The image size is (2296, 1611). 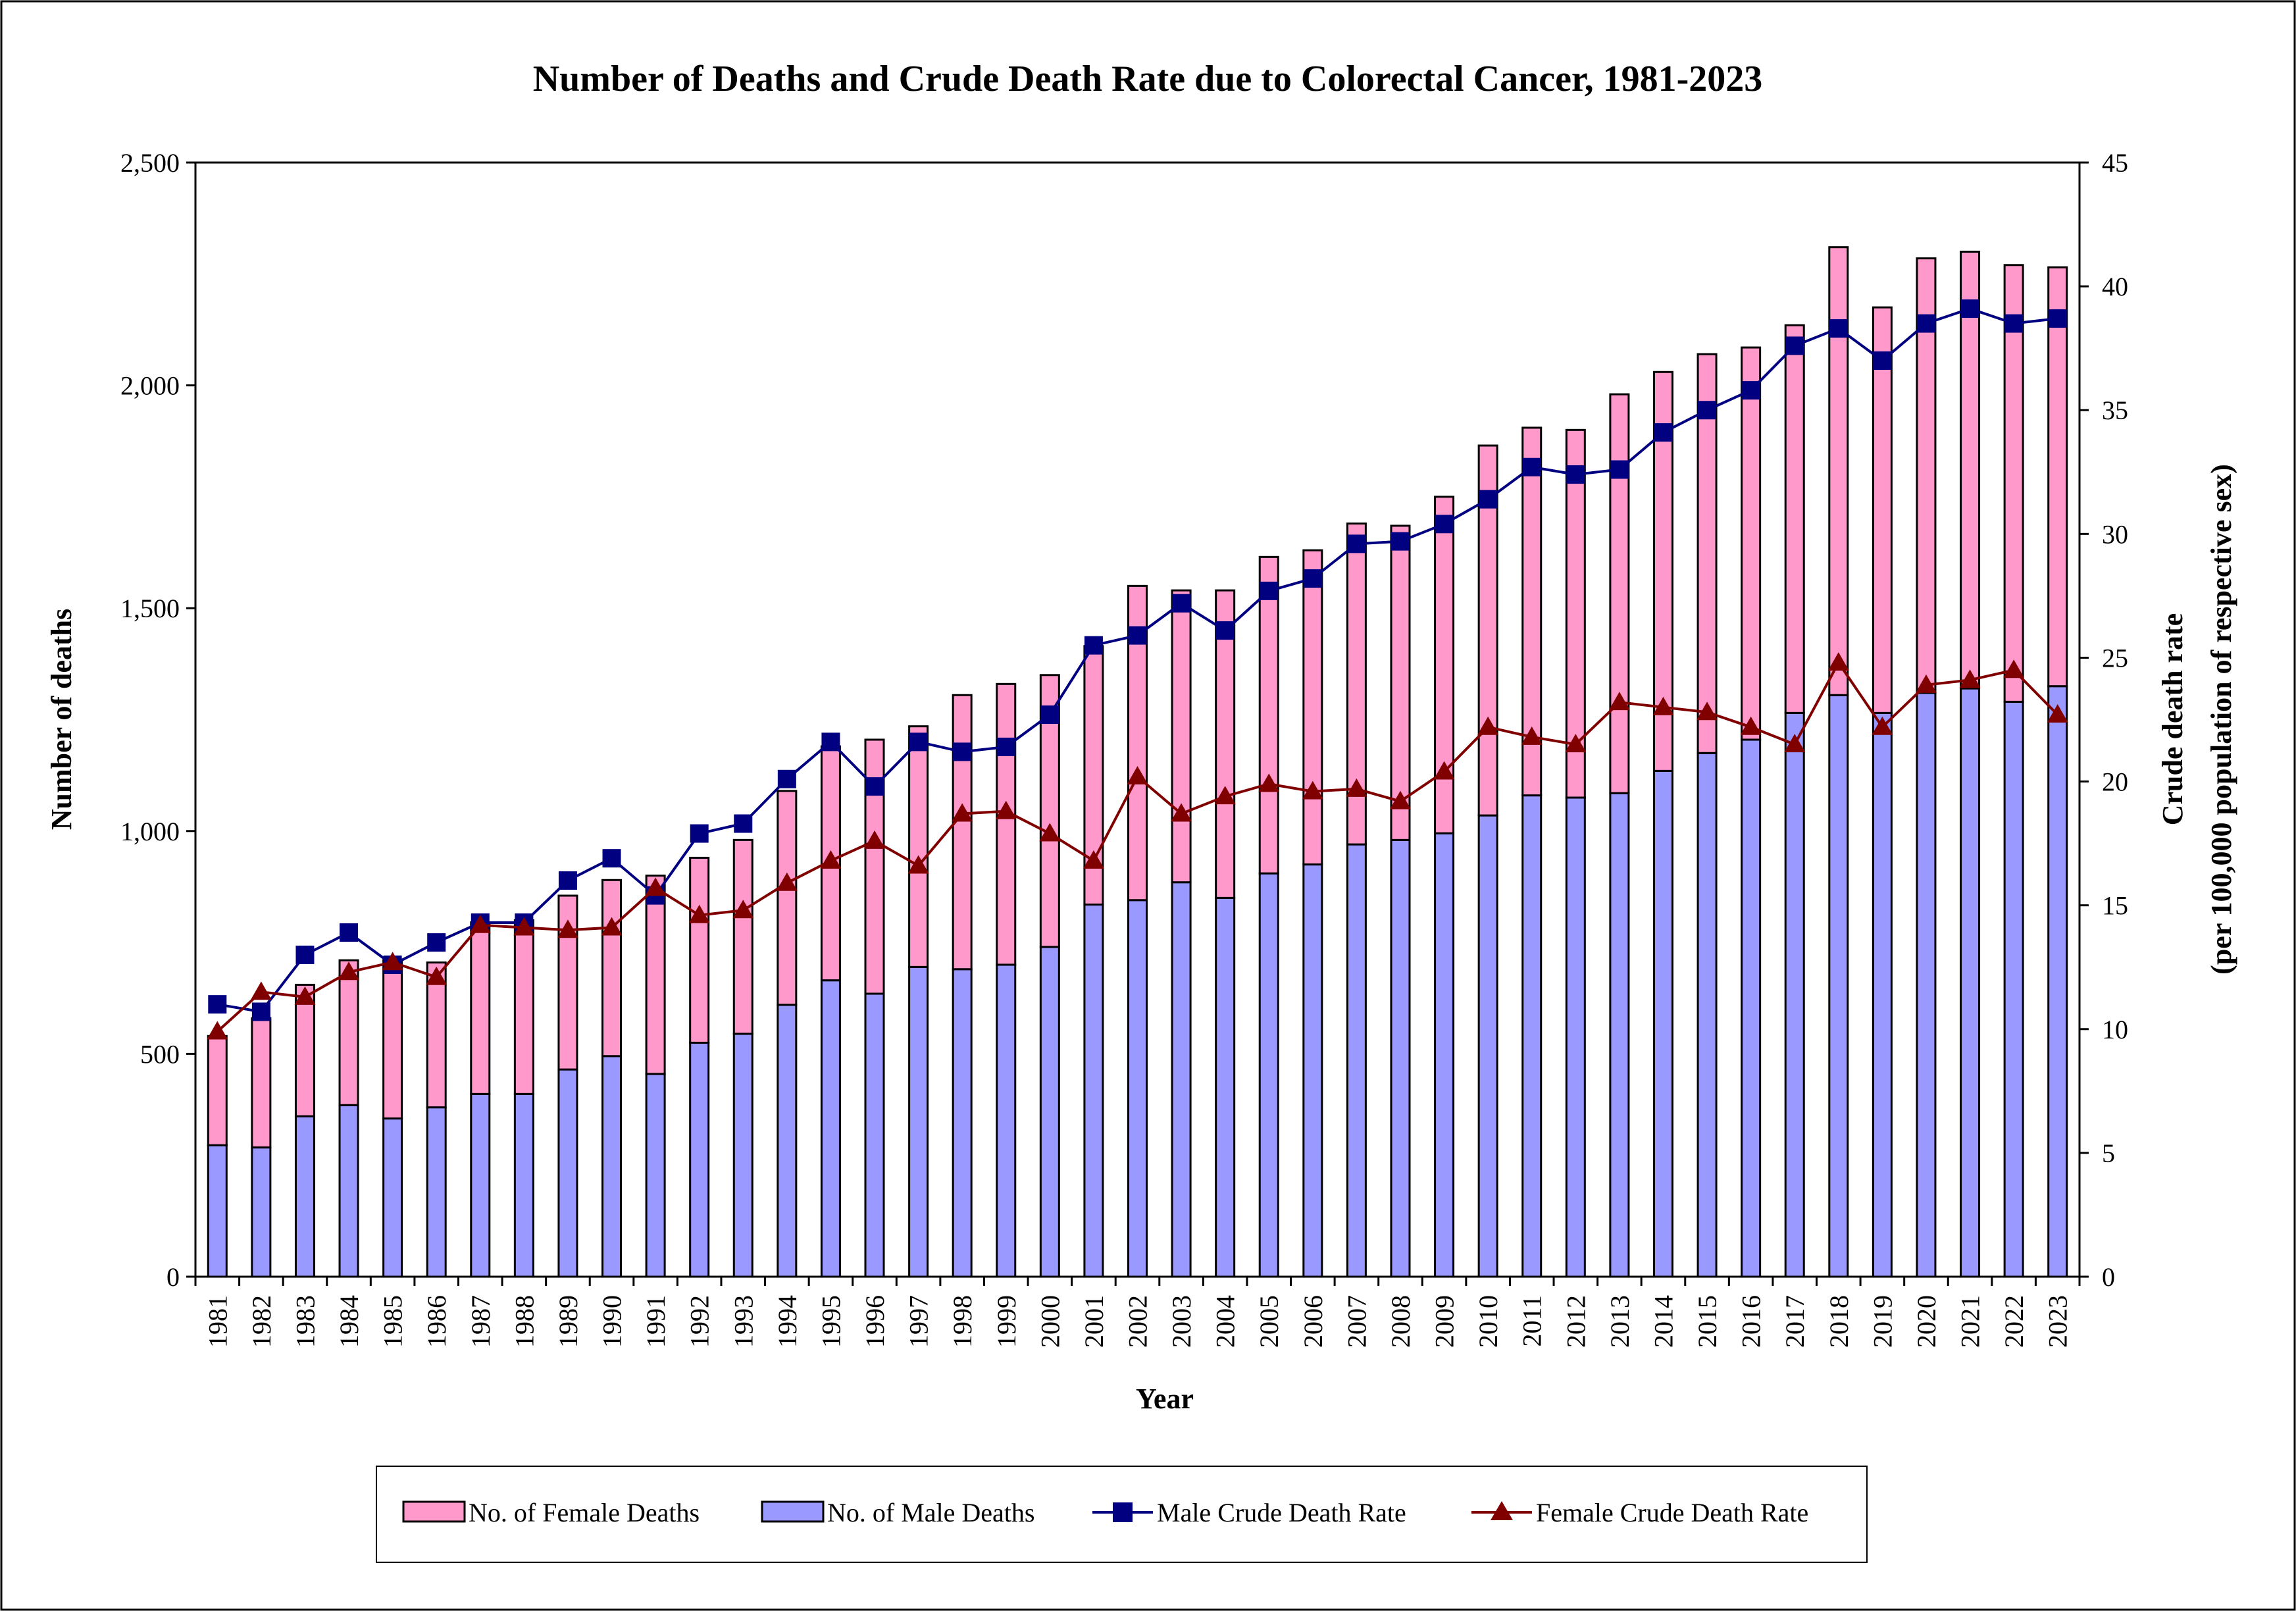 What do you see at coordinates (436, 1321) in the screenshot?
I see `x-tick-label-1986: 1986` at bounding box center [436, 1321].